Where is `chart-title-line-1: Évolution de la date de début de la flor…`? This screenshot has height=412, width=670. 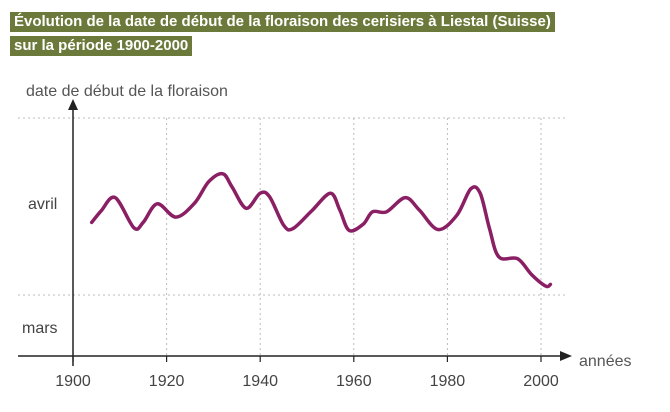 chart-title-line-1: Évolution de la date de début de la flor… is located at coordinates (282, 22).